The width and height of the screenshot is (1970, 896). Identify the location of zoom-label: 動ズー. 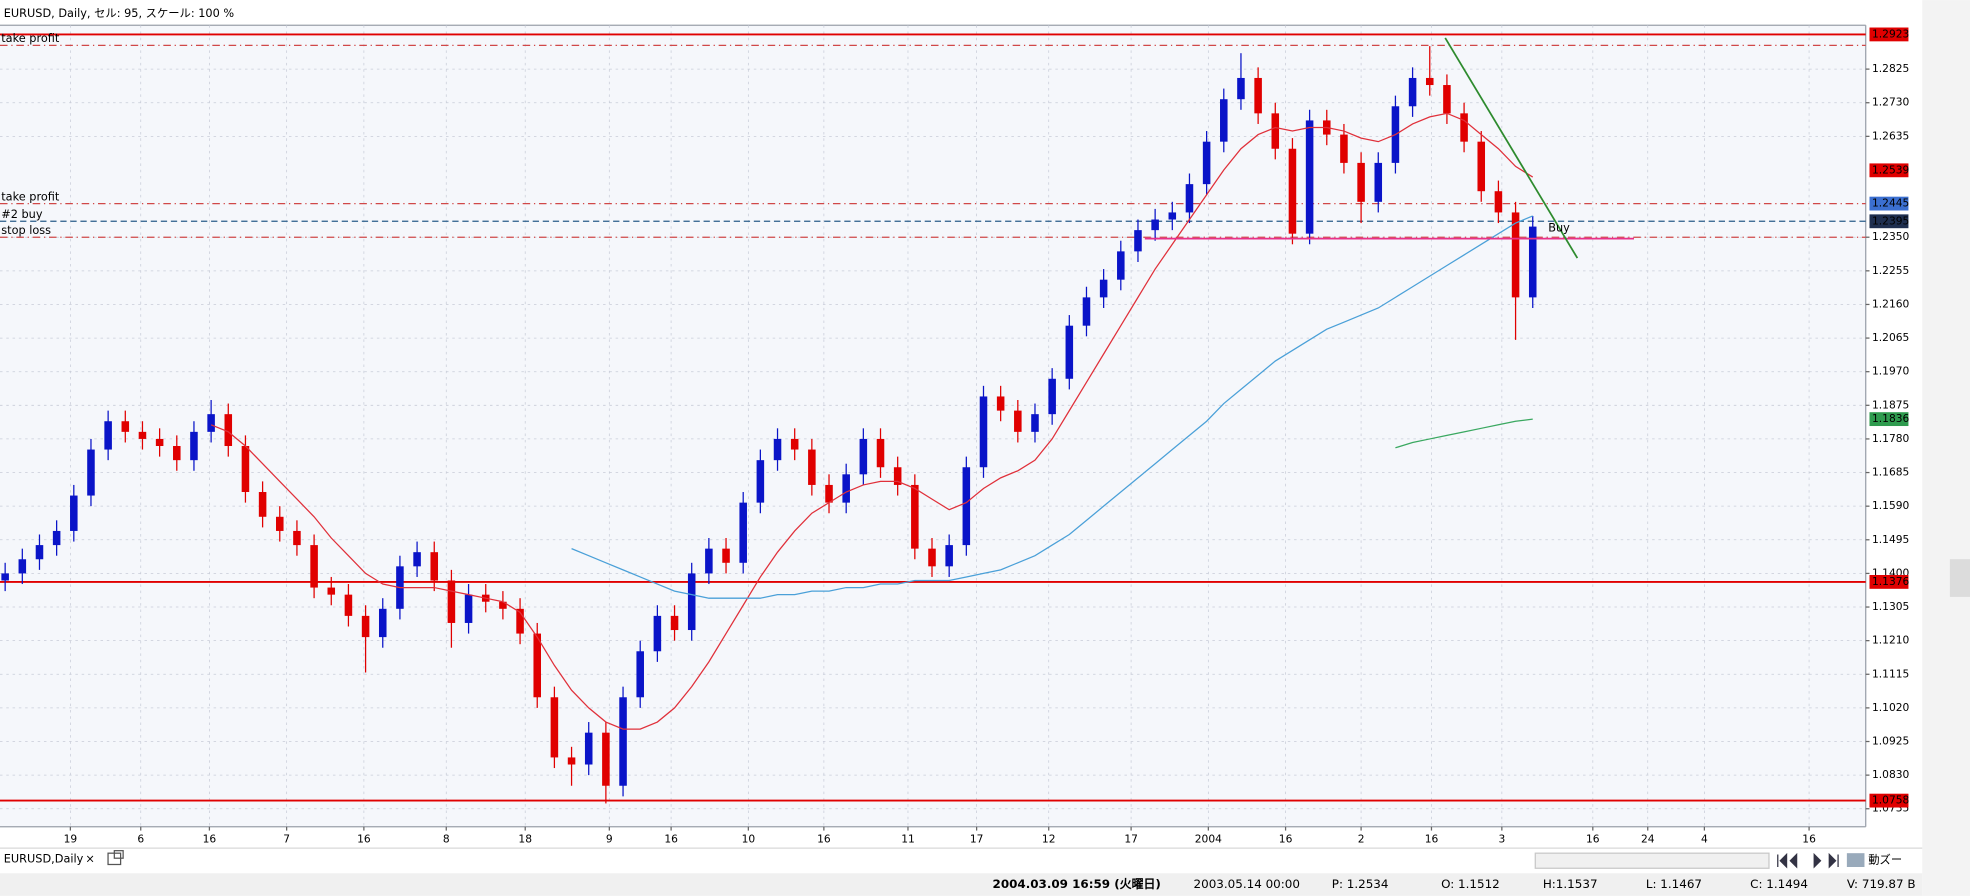
(1885, 860).